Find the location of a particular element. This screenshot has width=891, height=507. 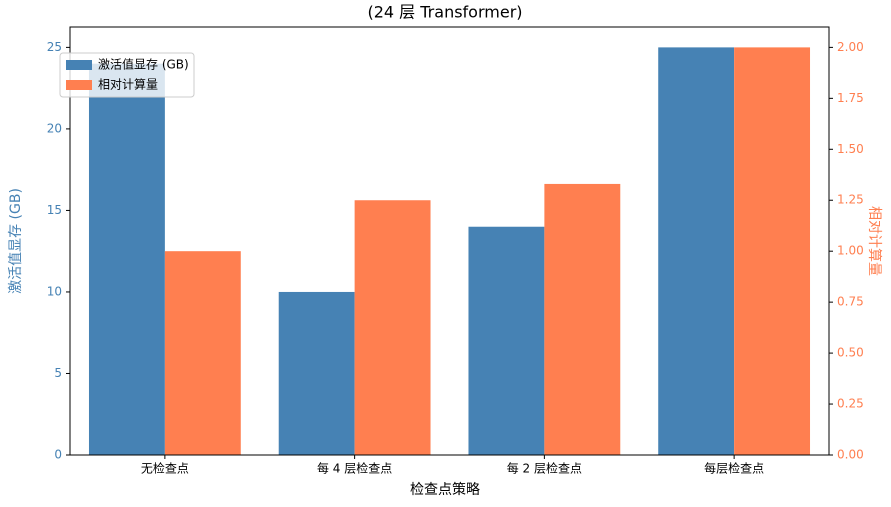

legend-label: 相对计算量 is located at coordinates (128, 84).